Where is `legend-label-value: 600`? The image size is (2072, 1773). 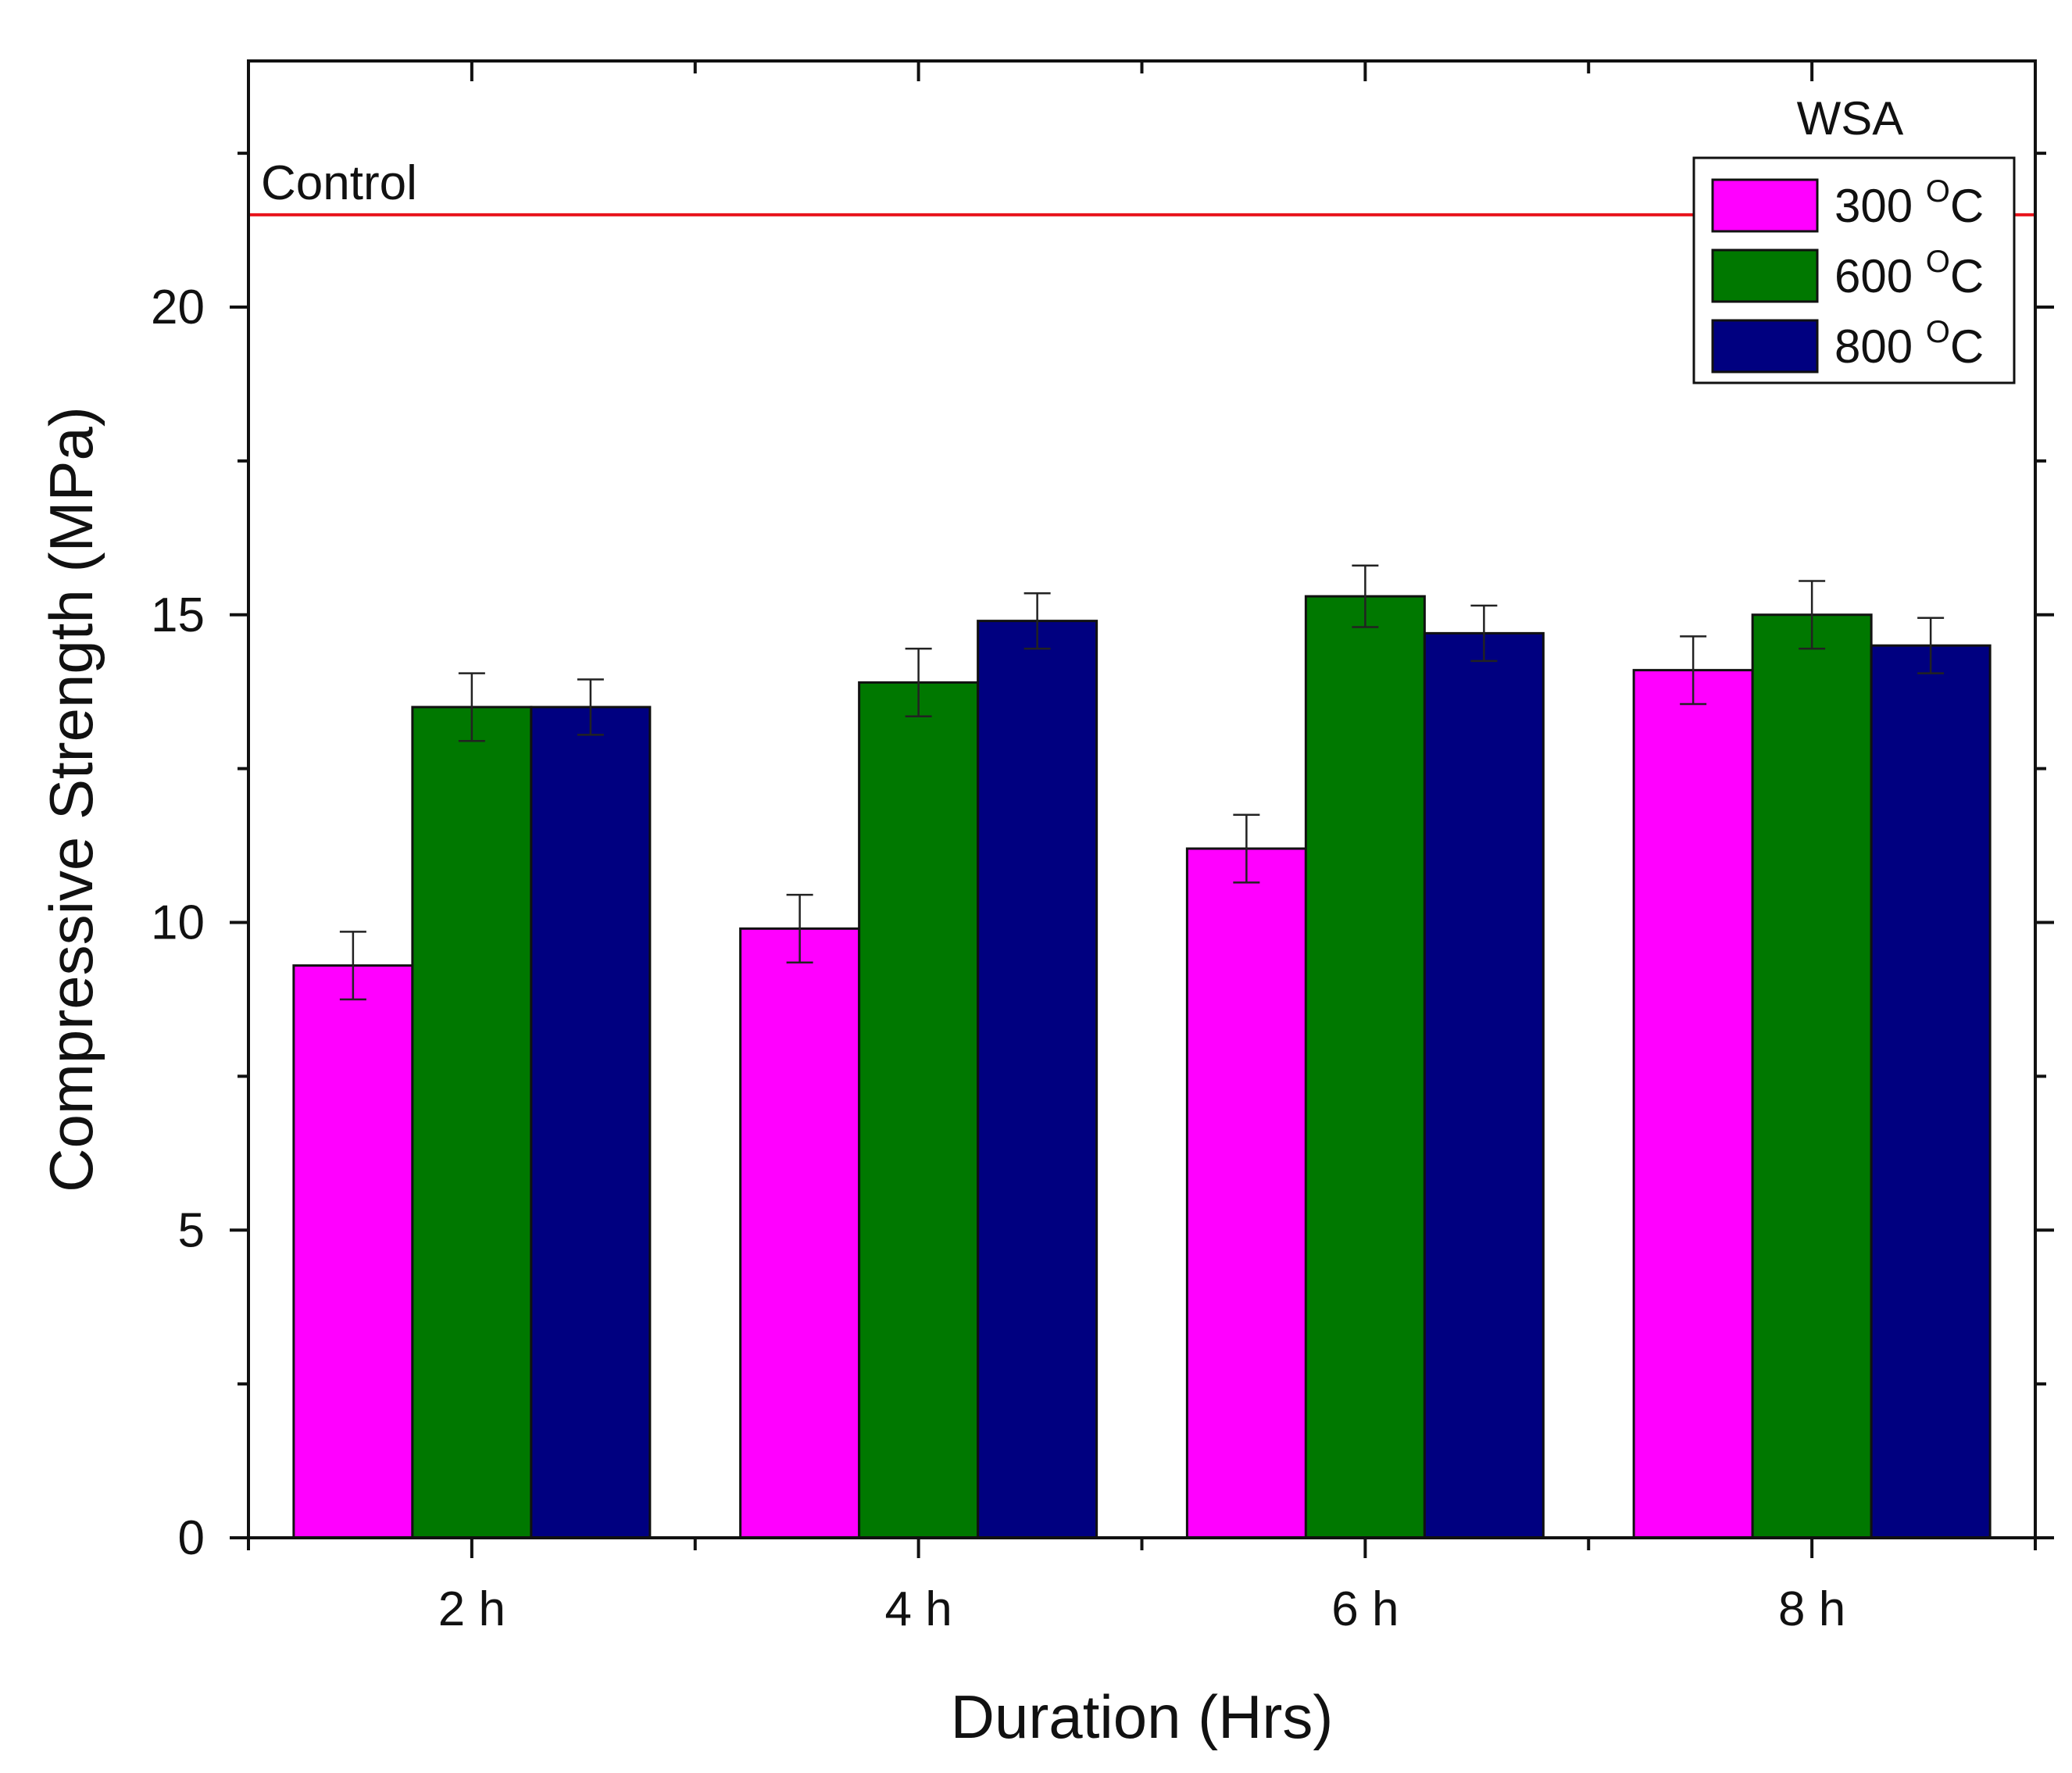
legend-label-value: 600 is located at coordinates (1880, 276).